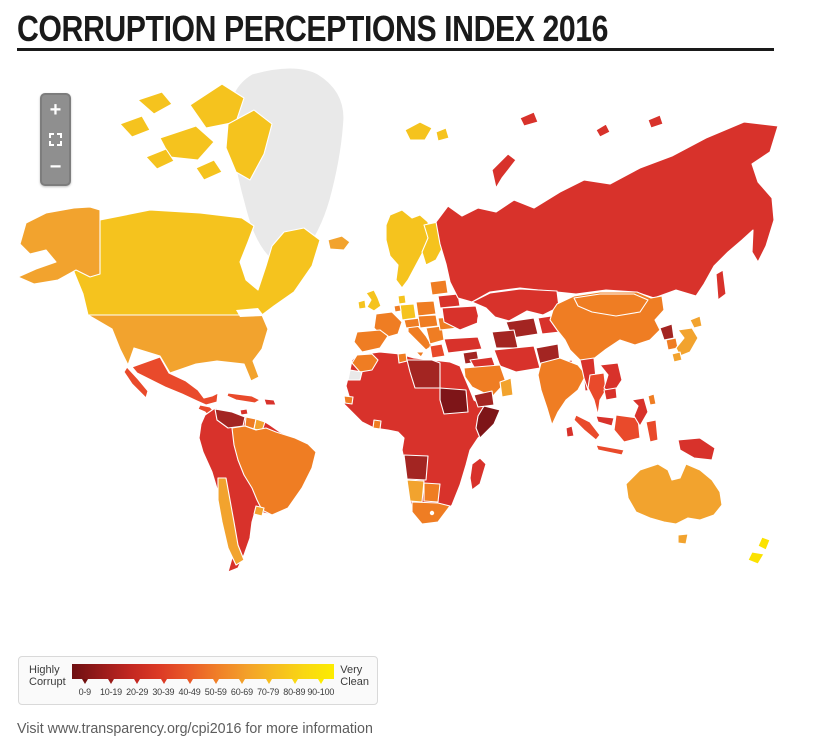 This screenshot has height=745, width=813. What do you see at coordinates (348, 400) in the screenshot?
I see `country-senegal` at bounding box center [348, 400].